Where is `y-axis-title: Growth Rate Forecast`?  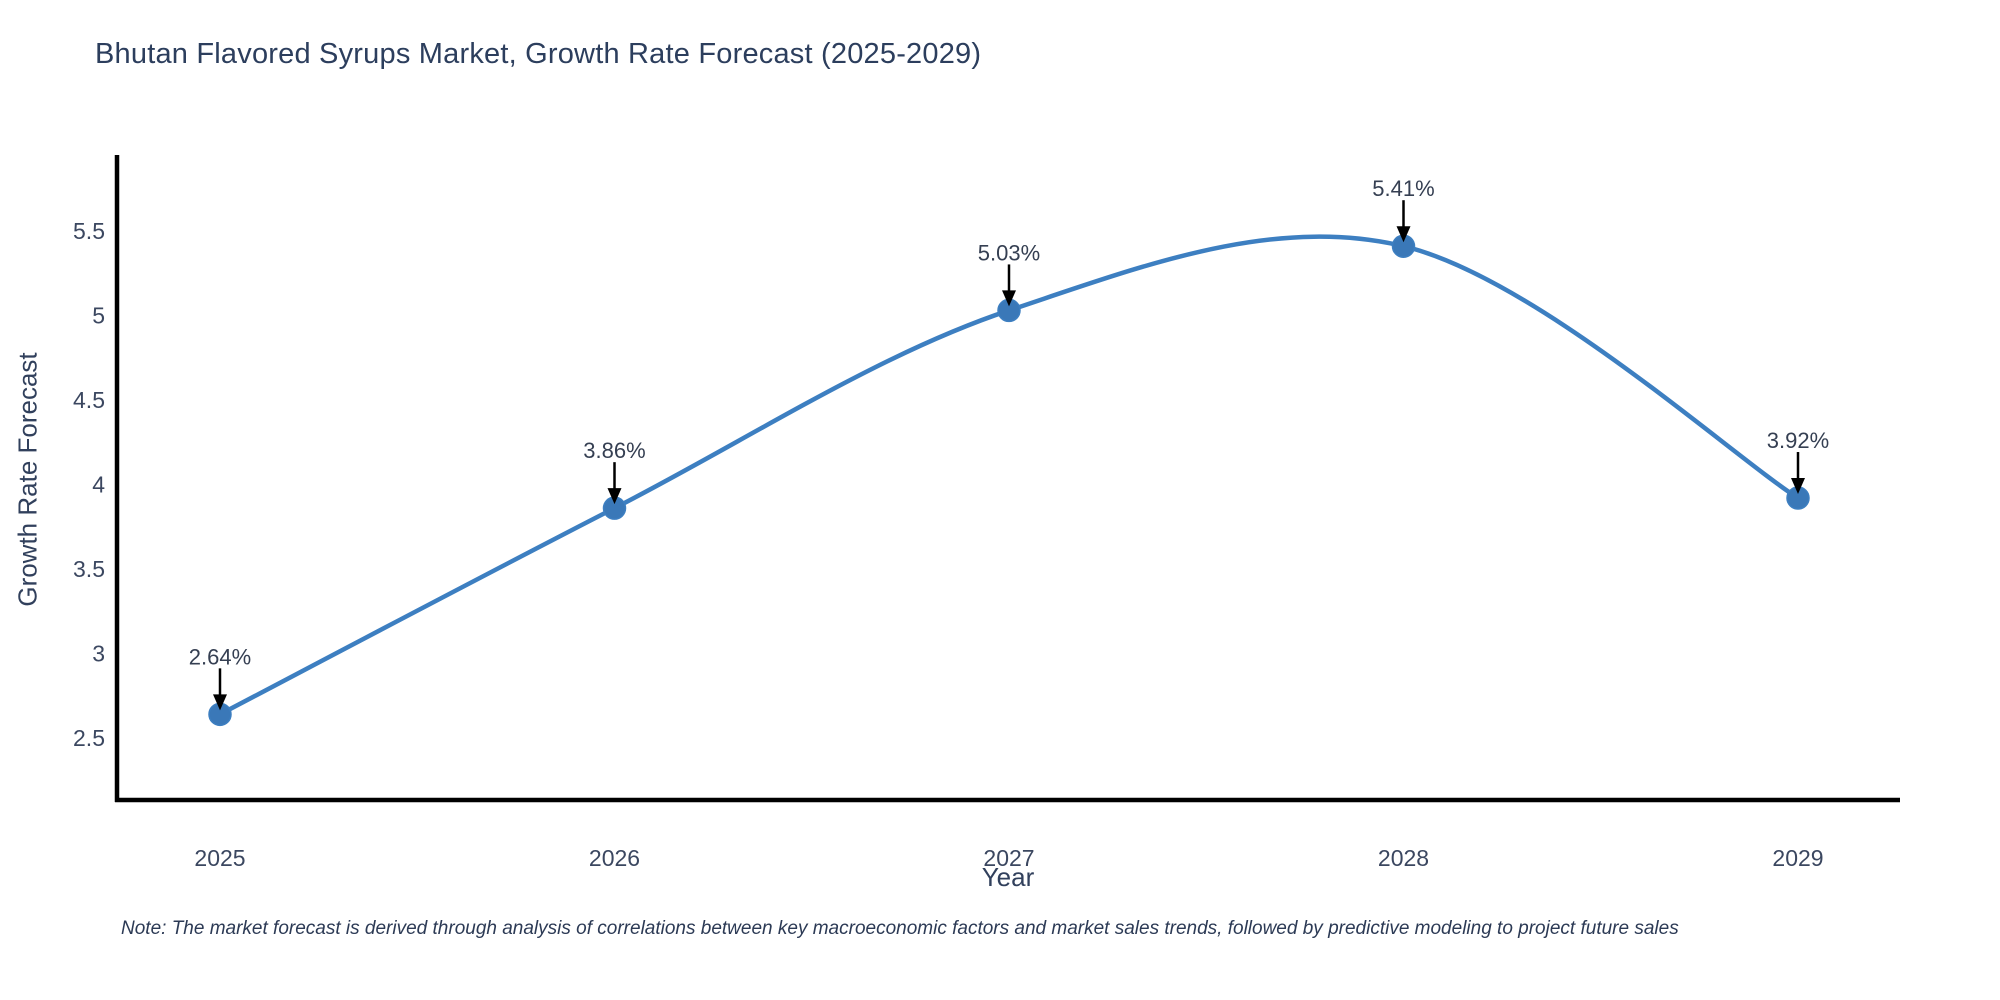 y-axis-title: Growth Rate Forecast is located at coordinates (27, 479).